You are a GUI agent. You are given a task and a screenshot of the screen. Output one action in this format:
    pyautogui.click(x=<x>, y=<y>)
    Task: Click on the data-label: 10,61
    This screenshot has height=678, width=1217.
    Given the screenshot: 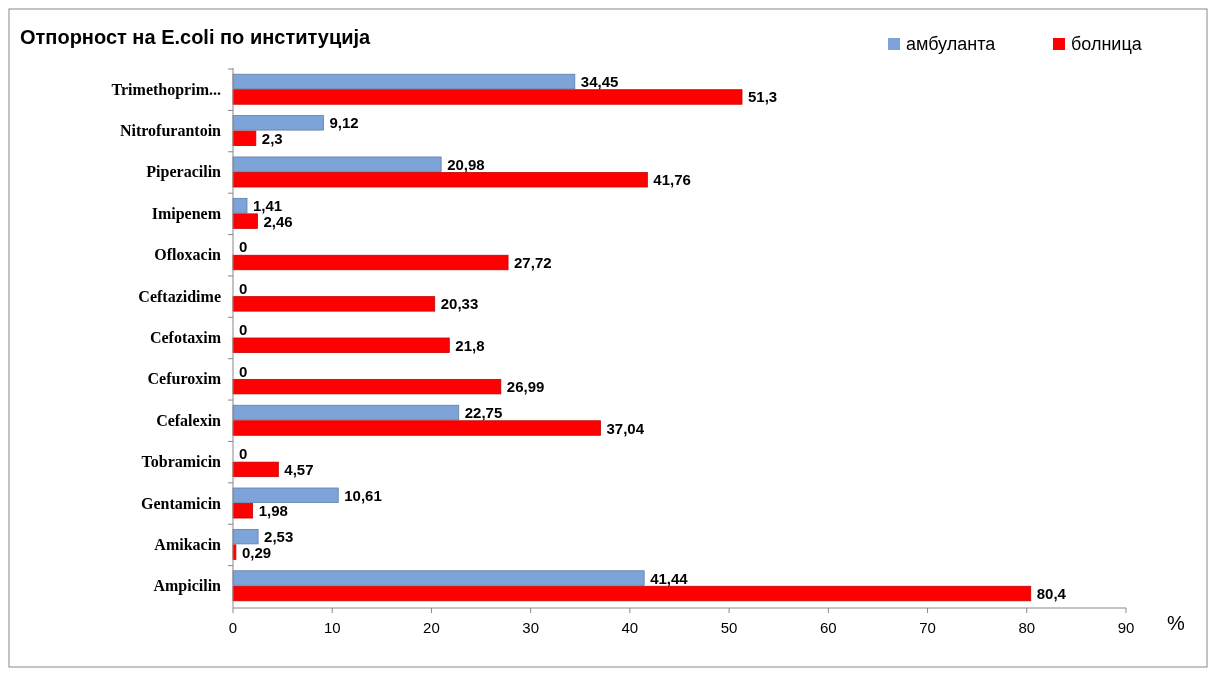 What is the action you would take?
    pyautogui.click(x=363, y=495)
    